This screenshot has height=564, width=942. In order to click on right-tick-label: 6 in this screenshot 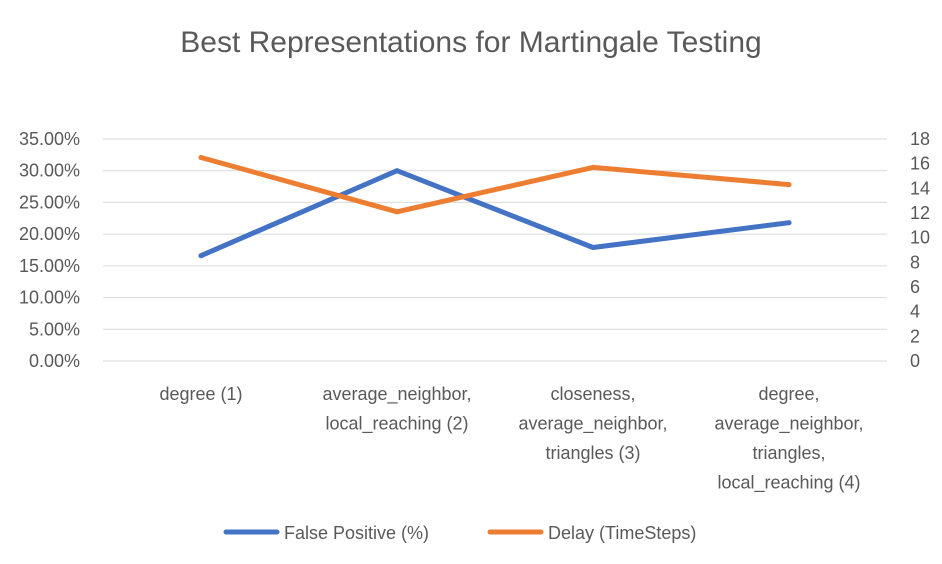, I will do `click(915, 287)`.